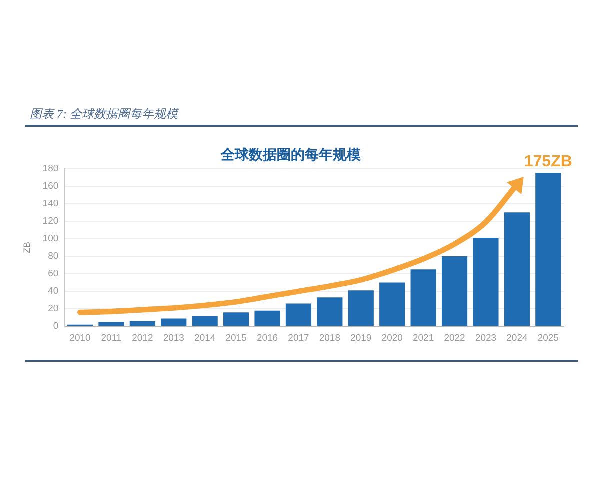  Describe the element at coordinates (56, 326) in the screenshot. I see `y-tick-label: 0` at that location.